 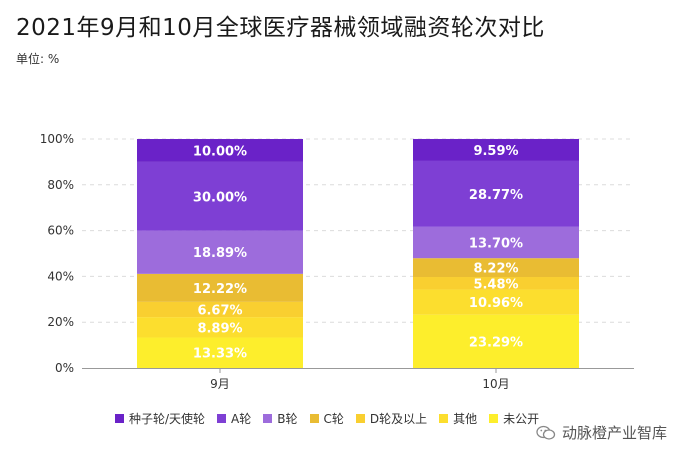 What do you see at coordinates (60, 231) in the screenshot?
I see `y-tick-label: 60%` at bounding box center [60, 231].